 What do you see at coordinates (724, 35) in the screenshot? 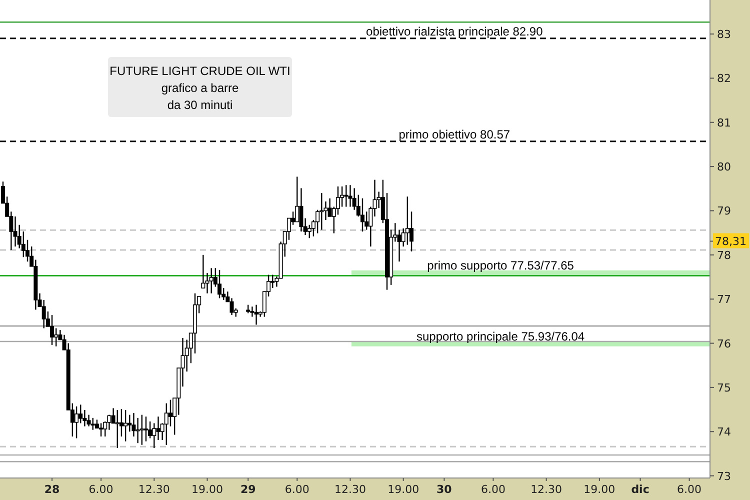
I see `y-tick-label: 83` at bounding box center [724, 35].